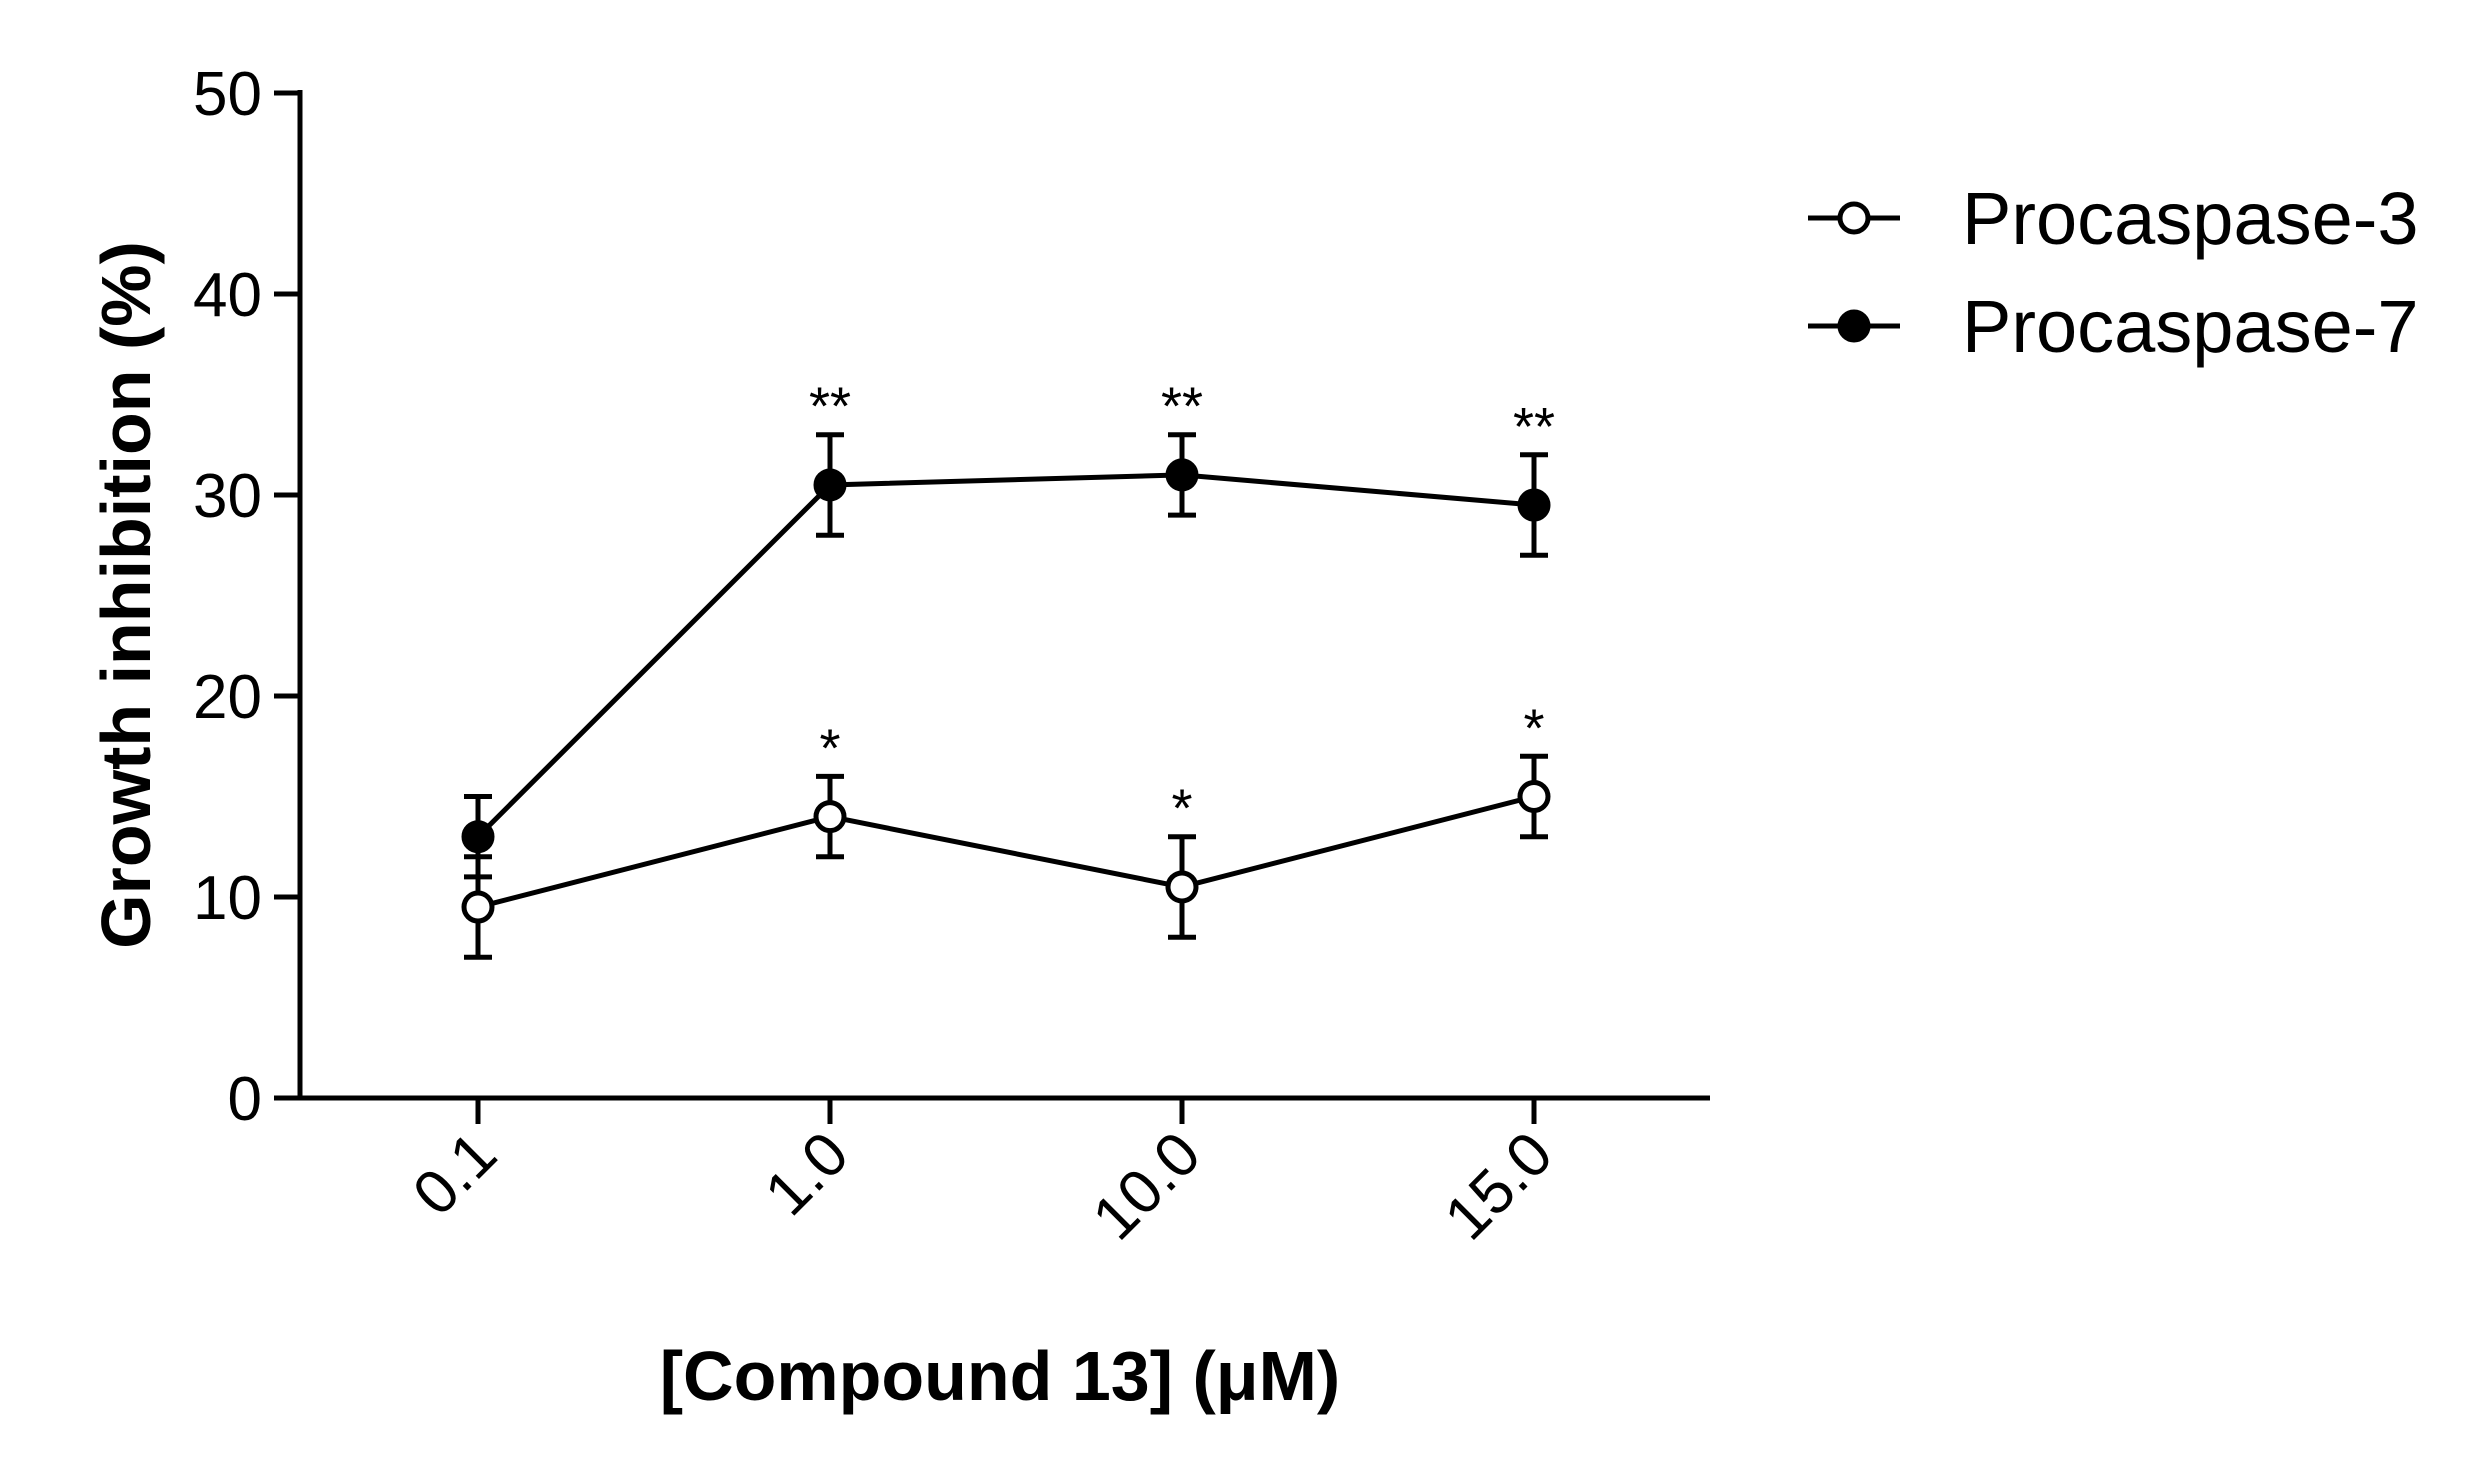  I want to click on legend-item: Procaspase-7, so click(2113, 326).